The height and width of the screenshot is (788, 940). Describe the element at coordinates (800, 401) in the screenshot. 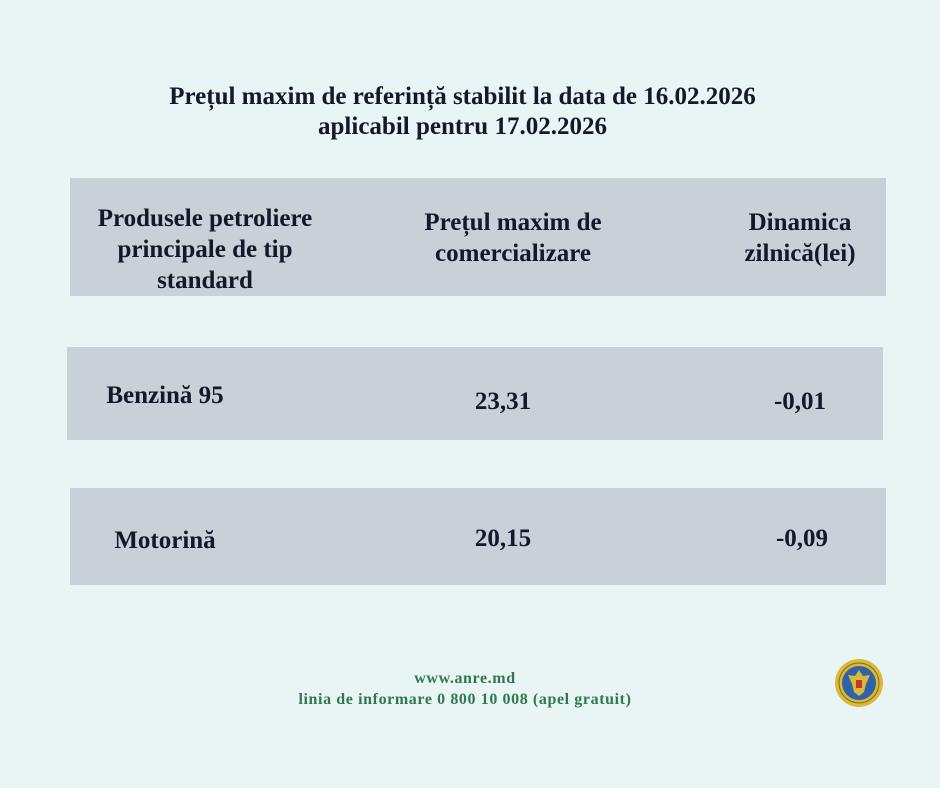

I see `row-change: -0,01` at that location.